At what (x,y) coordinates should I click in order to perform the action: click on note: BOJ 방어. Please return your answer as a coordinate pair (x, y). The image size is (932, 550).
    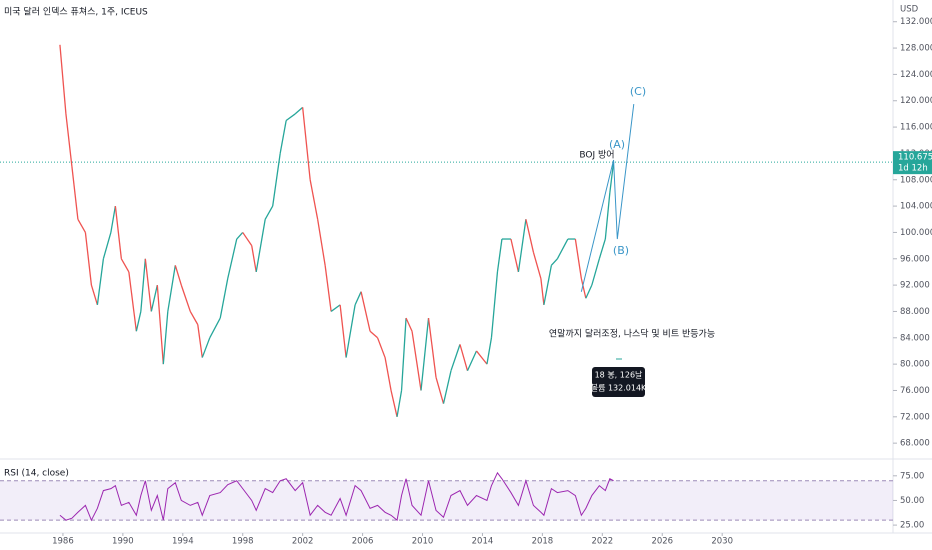
    Looking at the image, I should click on (596, 155).